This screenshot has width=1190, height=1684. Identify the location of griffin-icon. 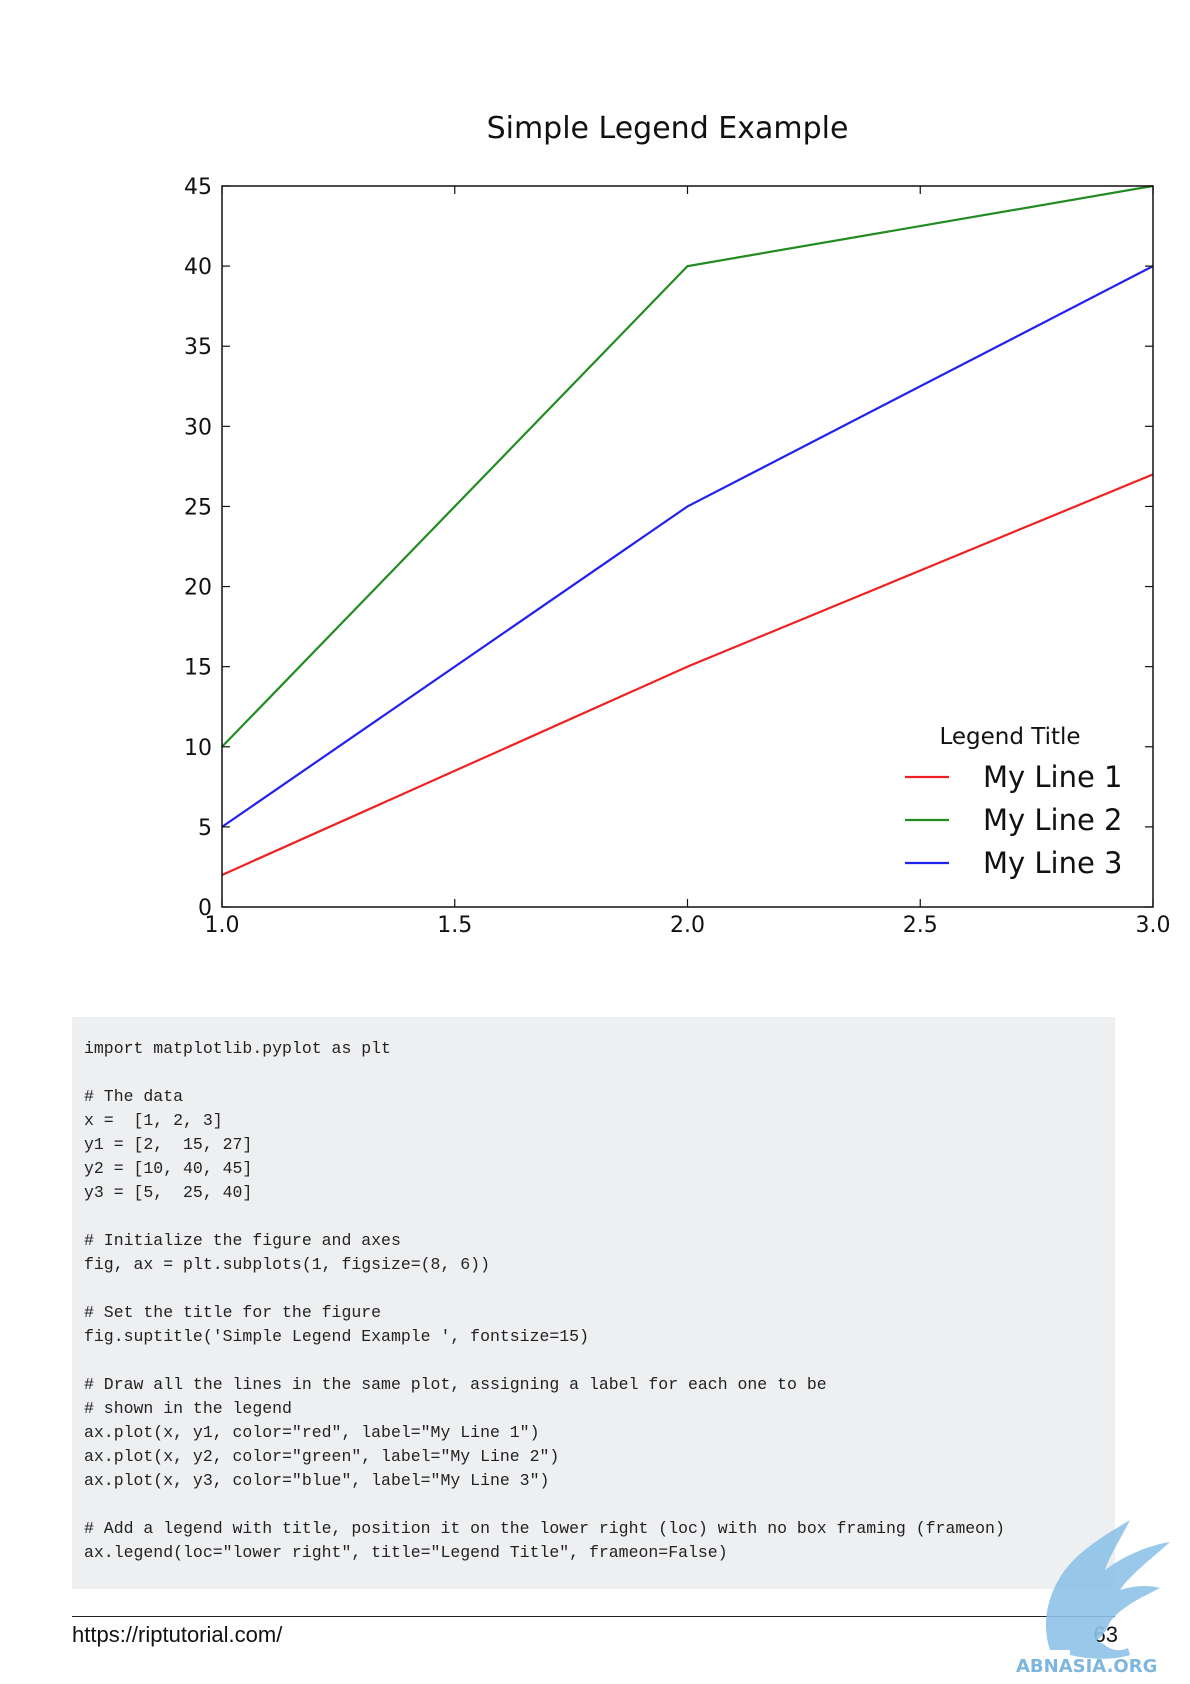
(1107, 1589).